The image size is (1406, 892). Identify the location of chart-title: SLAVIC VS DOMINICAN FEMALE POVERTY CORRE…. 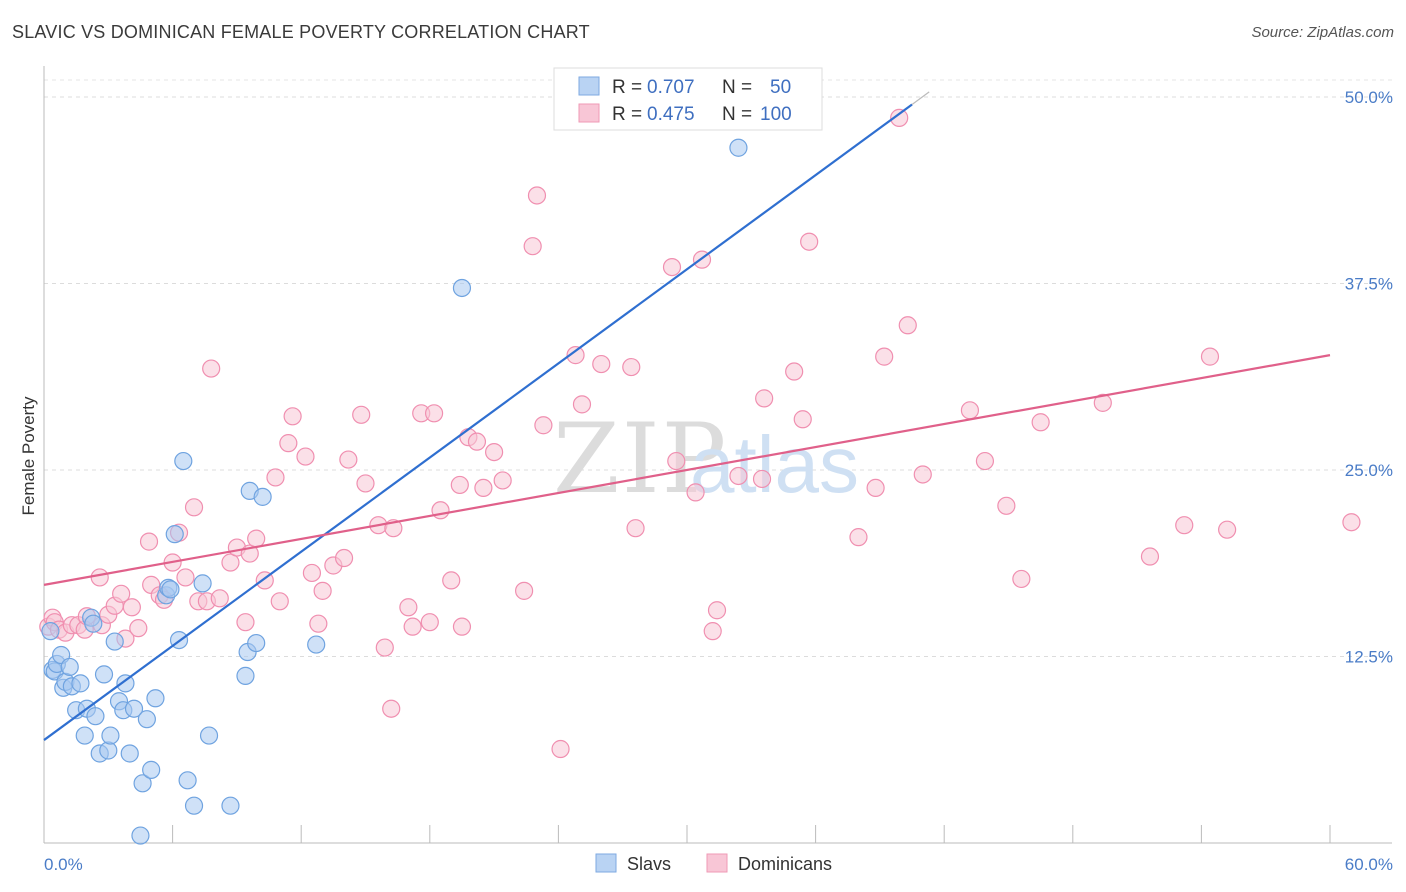
(301, 32).